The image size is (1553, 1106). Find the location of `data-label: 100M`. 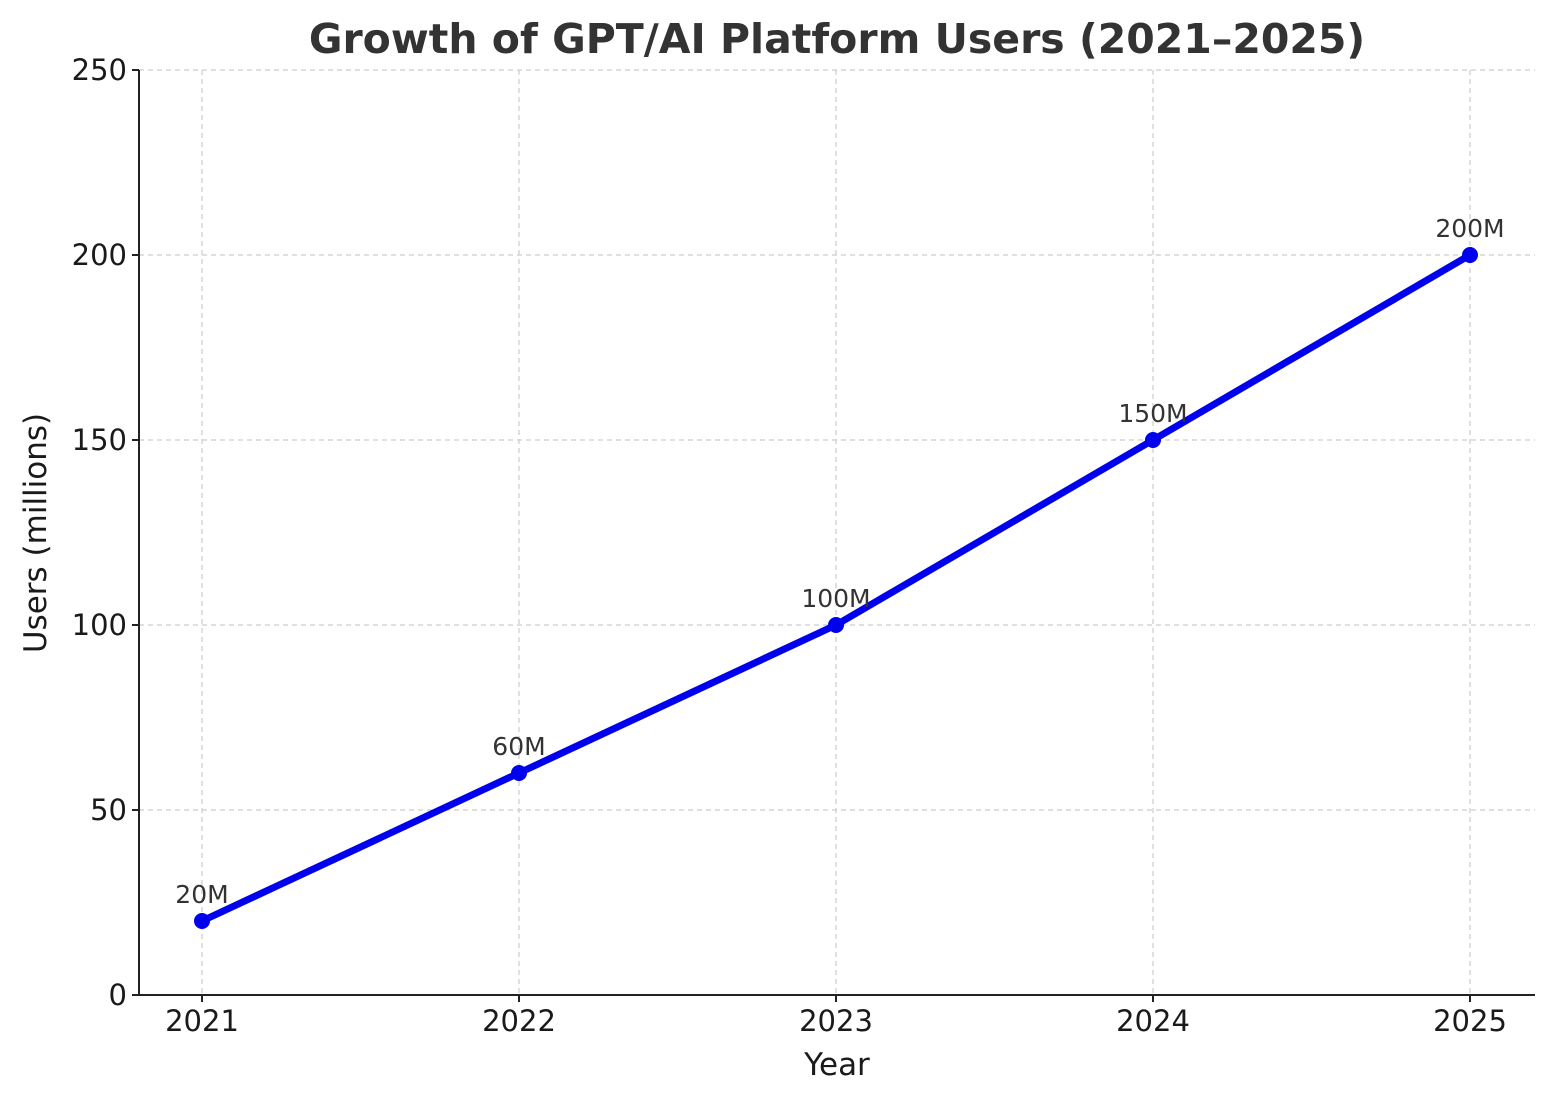

data-label: 100M is located at coordinates (835, 598).